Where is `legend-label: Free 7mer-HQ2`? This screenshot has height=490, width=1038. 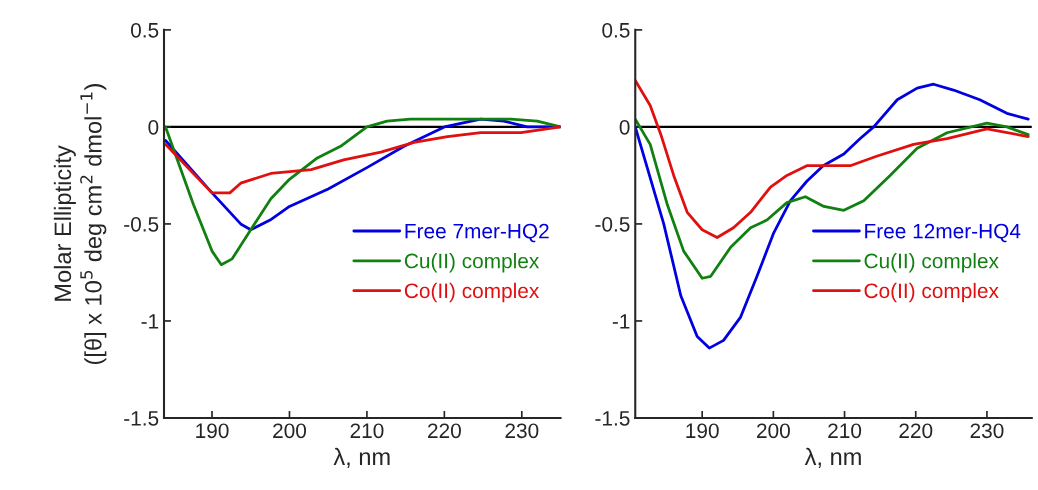
legend-label: Free 7mer-HQ2 is located at coordinates (477, 233).